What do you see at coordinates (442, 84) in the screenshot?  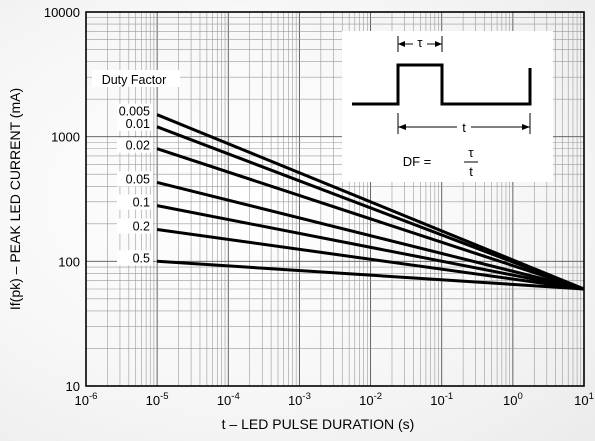 I see `pulse-waveform` at bounding box center [442, 84].